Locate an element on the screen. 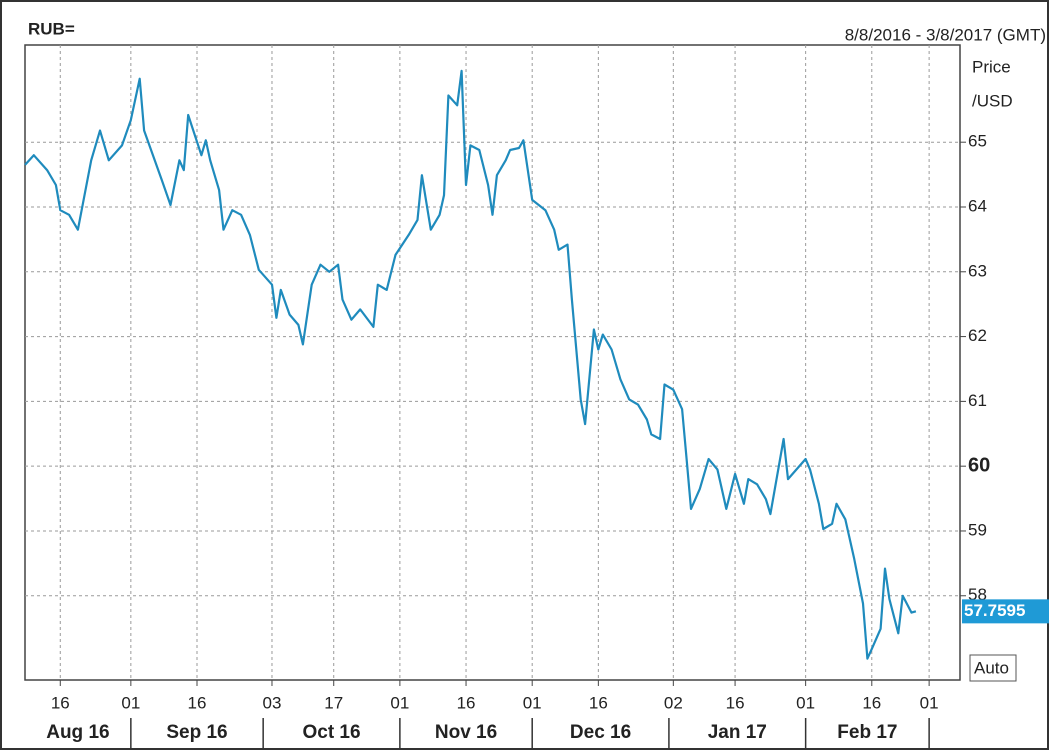 This screenshot has width=1049, height=750. y-tick-label: 61 is located at coordinates (977, 400).